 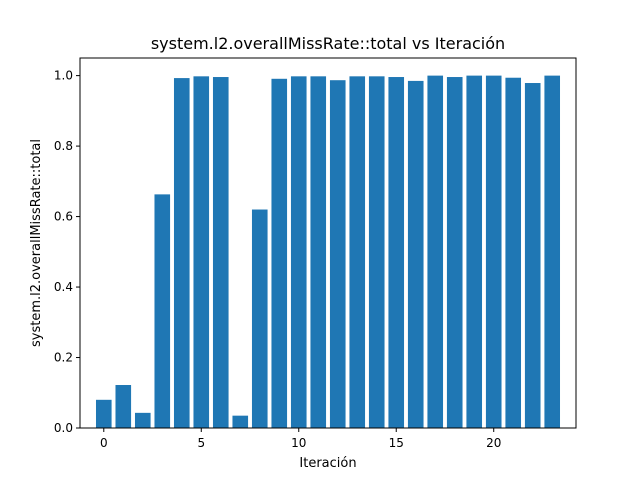 What do you see at coordinates (63, 146) in the screenshot?
I see `y-tick-label: 0.8` at bounding box center [63, 146].